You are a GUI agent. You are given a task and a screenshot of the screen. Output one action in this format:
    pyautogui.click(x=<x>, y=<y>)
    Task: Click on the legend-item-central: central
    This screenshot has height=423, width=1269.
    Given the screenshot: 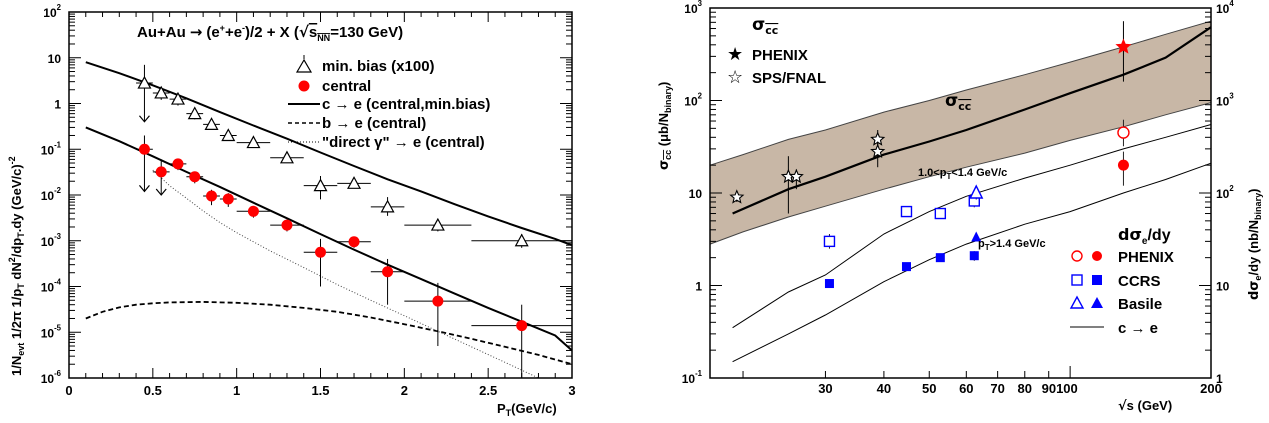 What is the action you would take?
    pyautogui.click(x=334, y=86)
    